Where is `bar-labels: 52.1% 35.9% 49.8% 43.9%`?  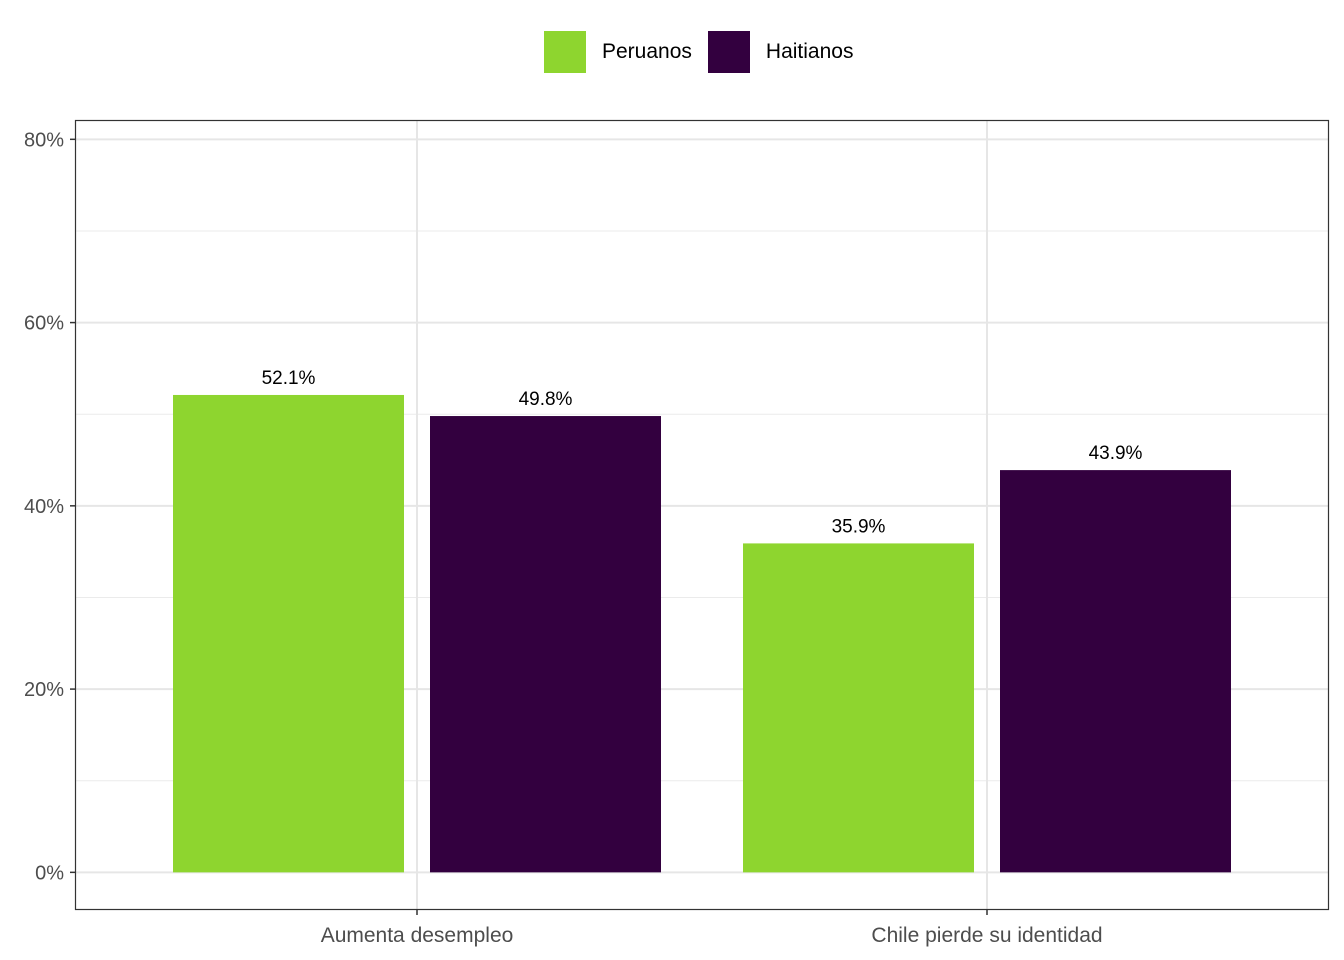 bar-labels: 52.1% 35.9% 49.8% 43.9% is located at coordinates (702, 452).